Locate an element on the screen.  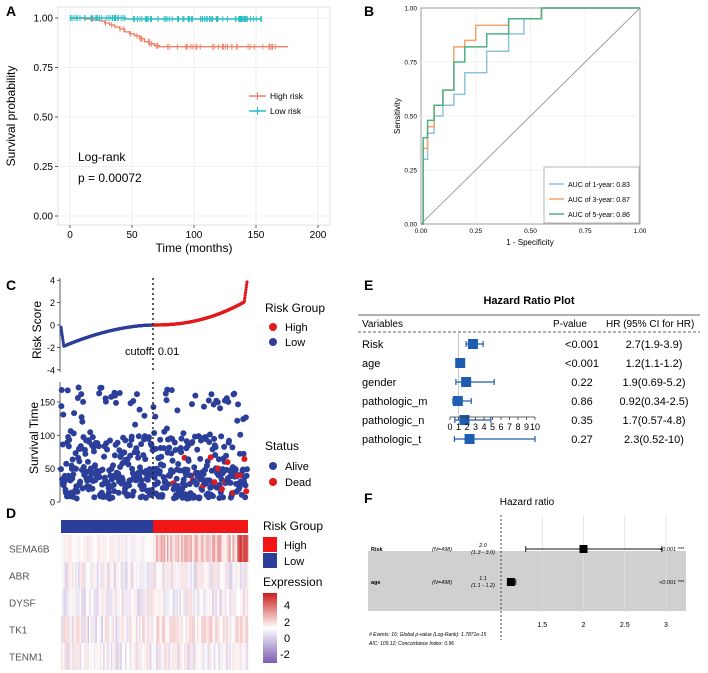
heatmap-row-dysf is located at coordinates (155, 602).